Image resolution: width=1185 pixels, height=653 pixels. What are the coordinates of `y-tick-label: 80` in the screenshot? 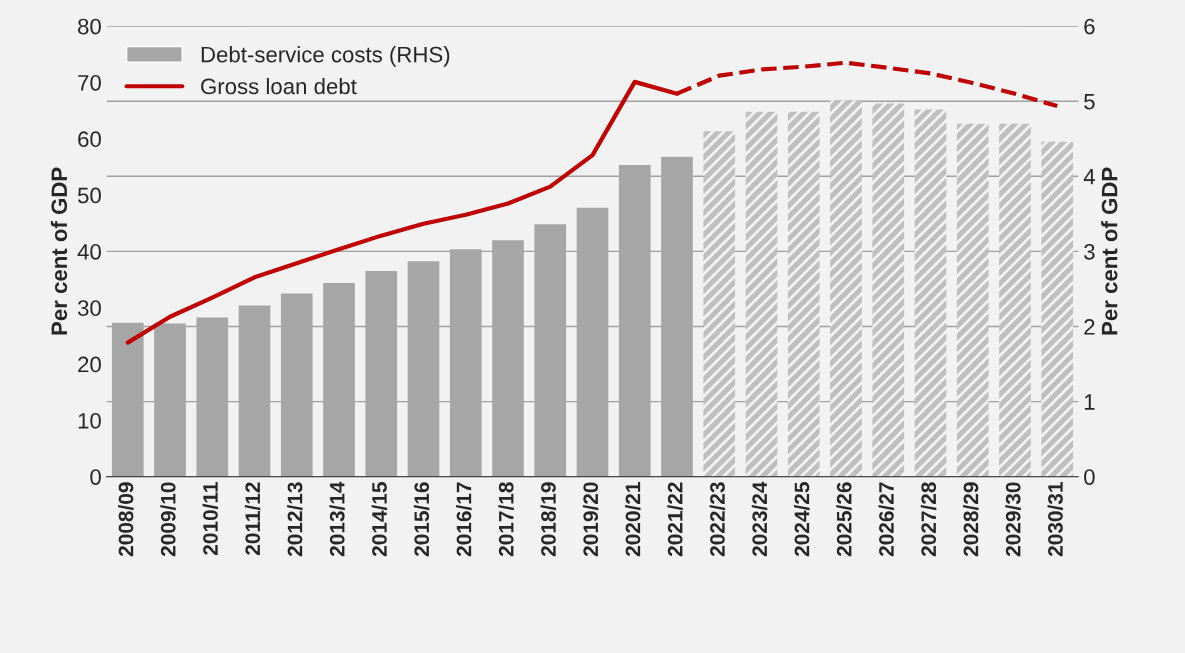 It's located at (89, 26).